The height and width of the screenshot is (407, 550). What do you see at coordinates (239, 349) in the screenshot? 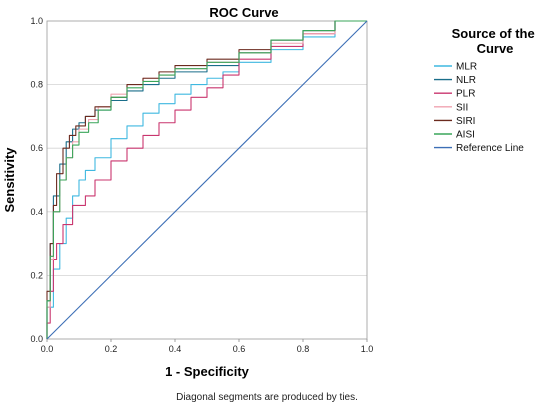
I see `x-tick-label: 0.6` at bounding box center [239, 349].